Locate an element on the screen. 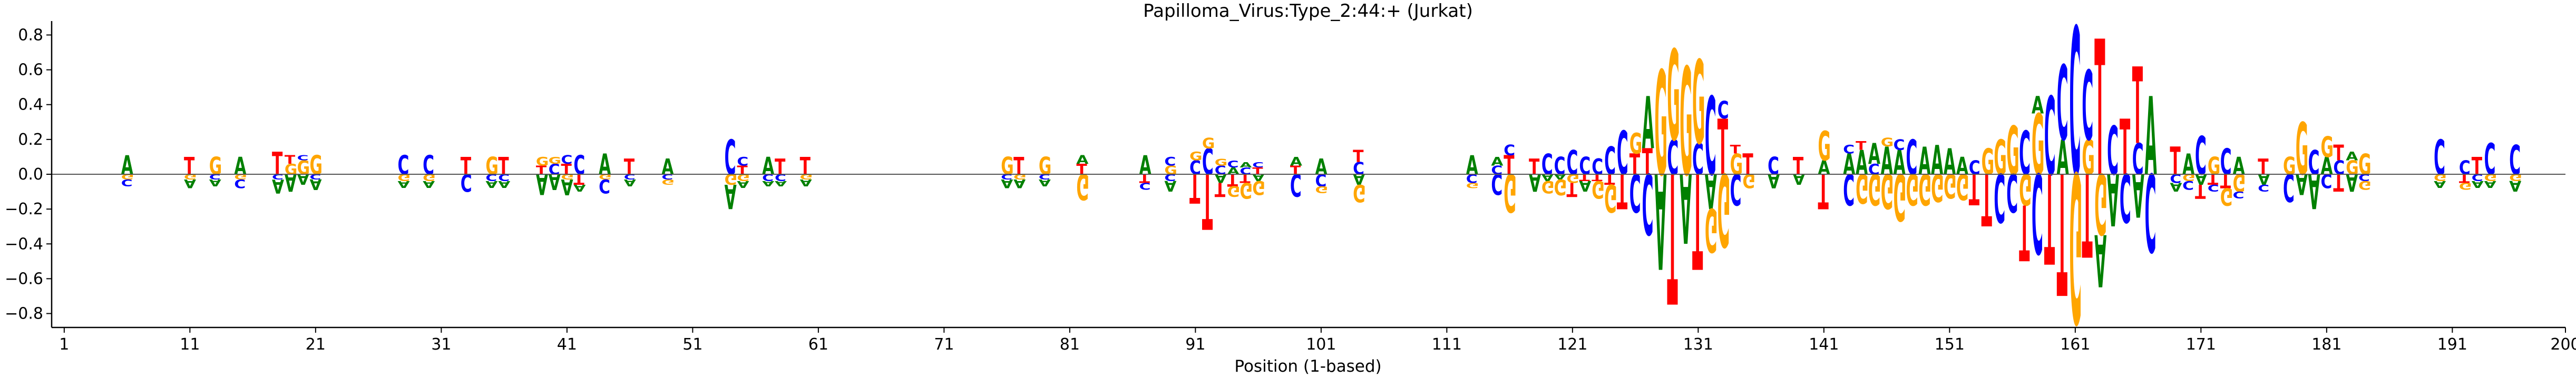 Image resolution: width=2576 pixels, height=378 pixels. x-tick-label: 101 is located at coordinates (1321, 344).